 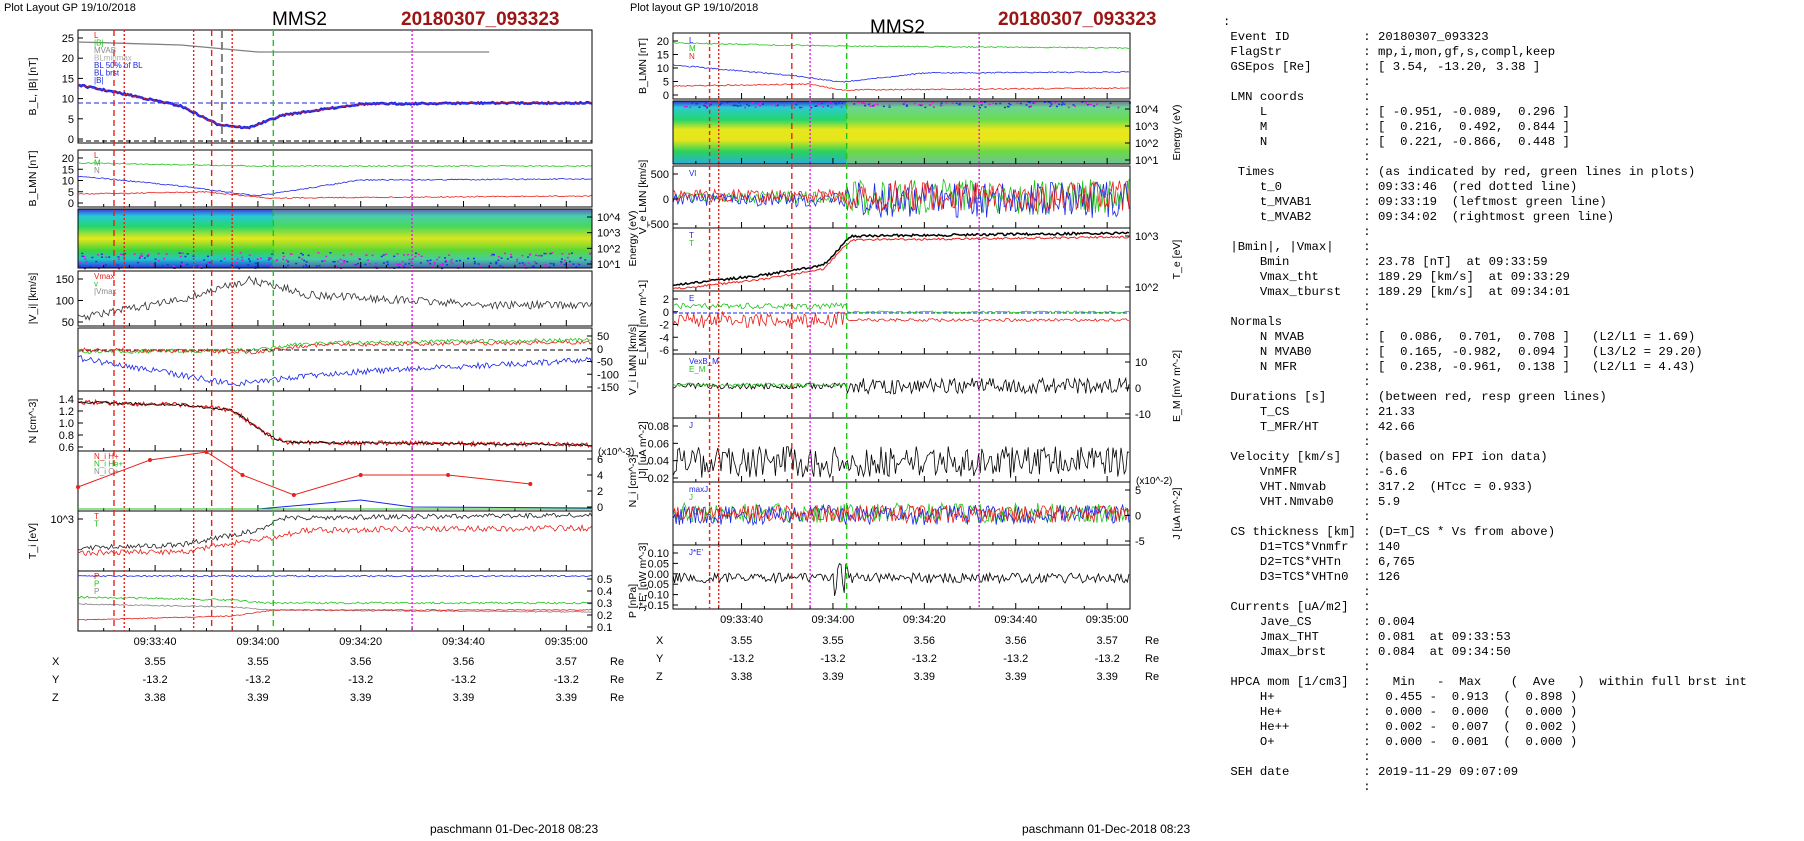 I want to click on y-tick-label: 5, so click(x=1138, y=491).